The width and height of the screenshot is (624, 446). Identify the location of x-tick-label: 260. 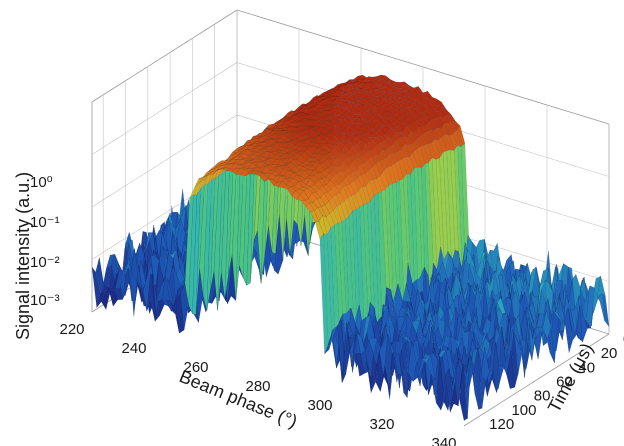
(195, 367).